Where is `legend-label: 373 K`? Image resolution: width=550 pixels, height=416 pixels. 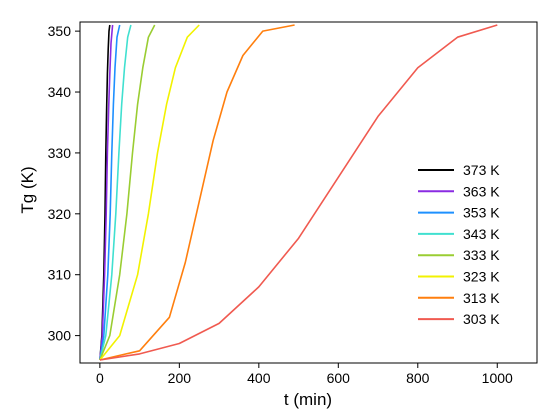 legend-label: 373 K is located at coordinates (481, 170).